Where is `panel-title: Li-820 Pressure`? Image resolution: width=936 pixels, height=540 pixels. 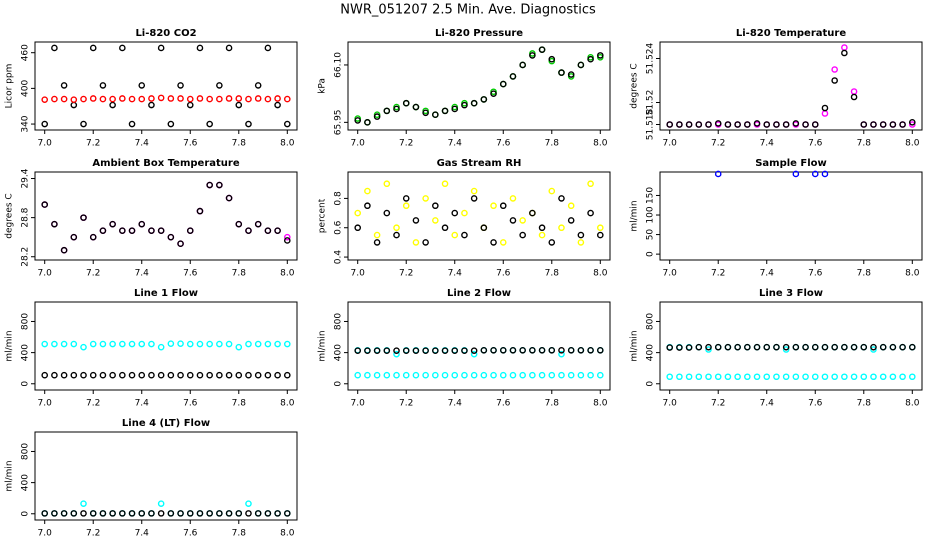 panel-title: Li-820 Pressure is located at coordinates (479, 33).